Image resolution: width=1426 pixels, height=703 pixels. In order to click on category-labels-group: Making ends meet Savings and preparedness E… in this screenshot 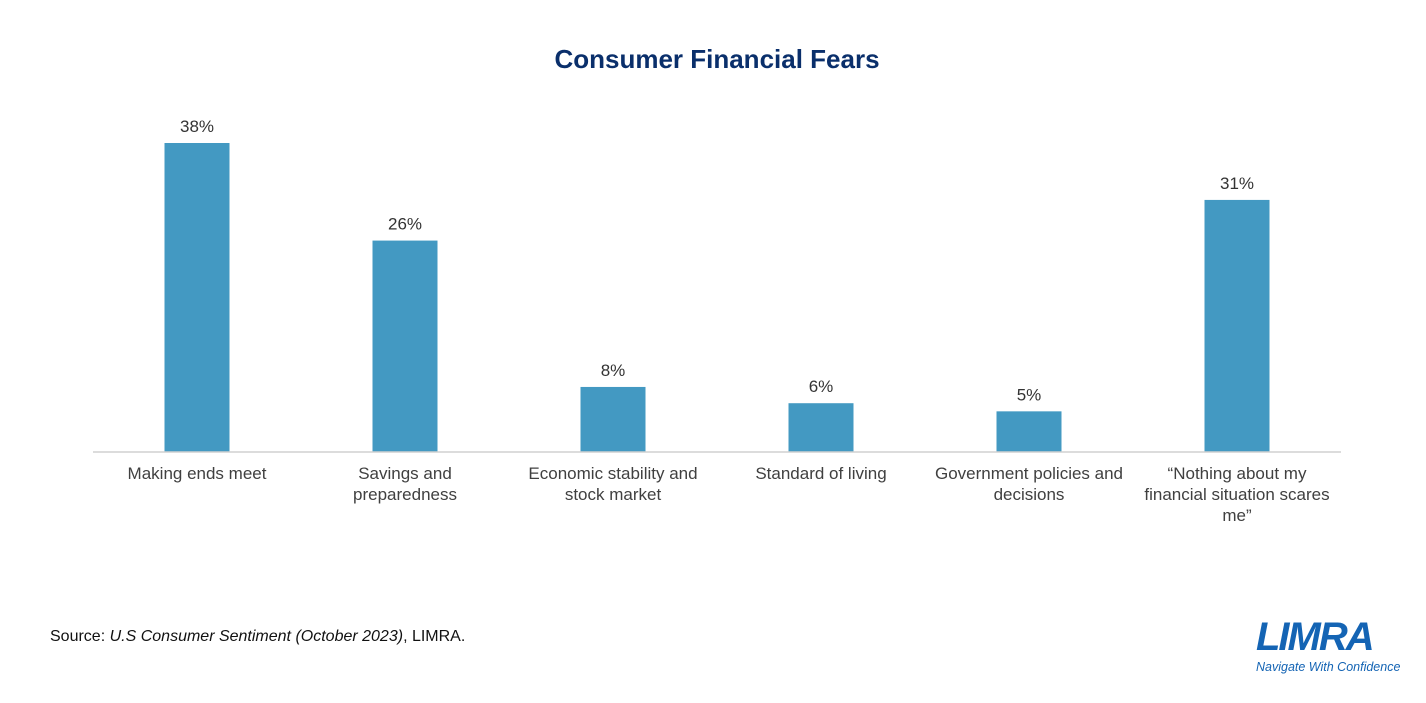, I will do `click(729, 494)`.